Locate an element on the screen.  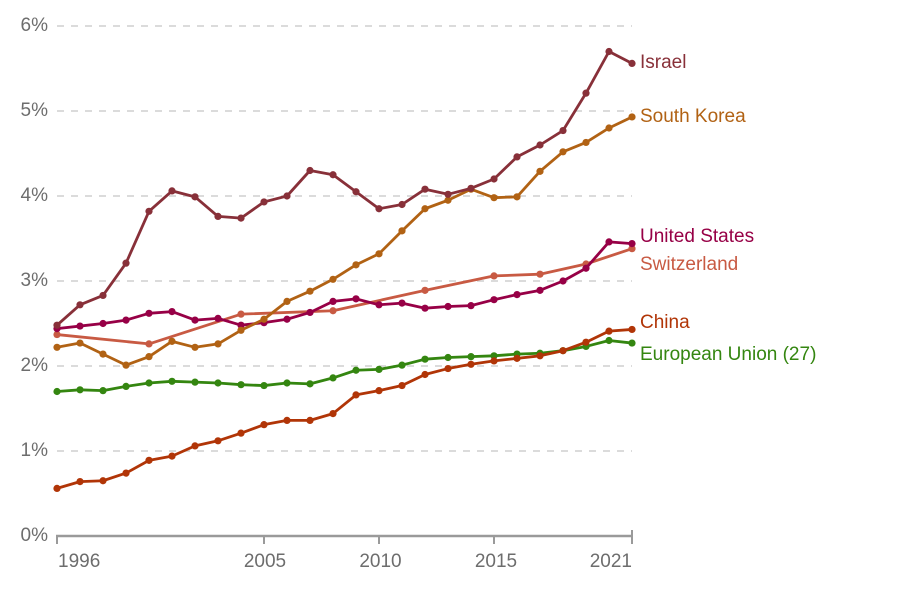
series-label-china: China is located at coordinates (665, 323).